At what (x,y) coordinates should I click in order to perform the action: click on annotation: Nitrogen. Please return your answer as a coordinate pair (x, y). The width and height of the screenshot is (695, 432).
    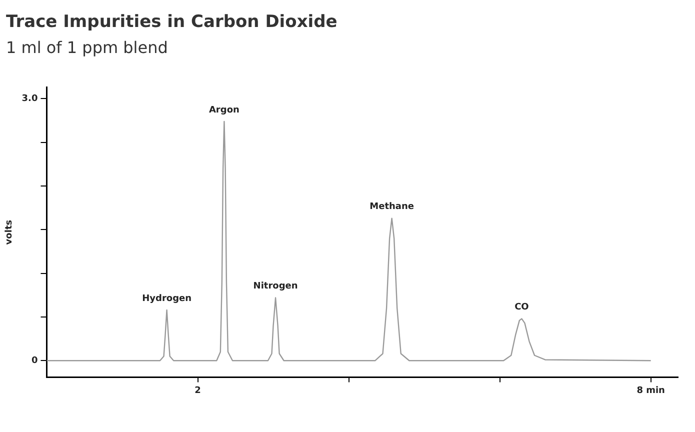
    Looking at the image, I should click on (275, 287).